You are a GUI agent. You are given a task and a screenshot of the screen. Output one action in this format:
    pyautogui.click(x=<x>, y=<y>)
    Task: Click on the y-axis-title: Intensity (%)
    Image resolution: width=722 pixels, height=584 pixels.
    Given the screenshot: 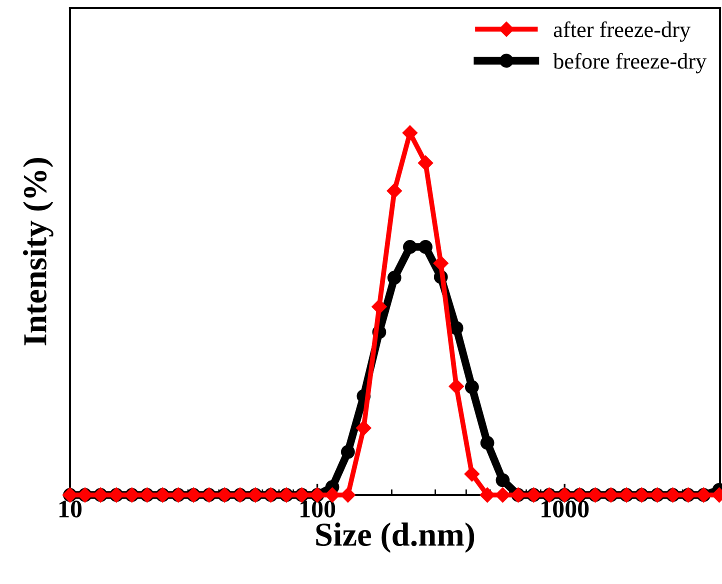 What is the action you would take?
    pyautogui.click(x=38, y=252)
    